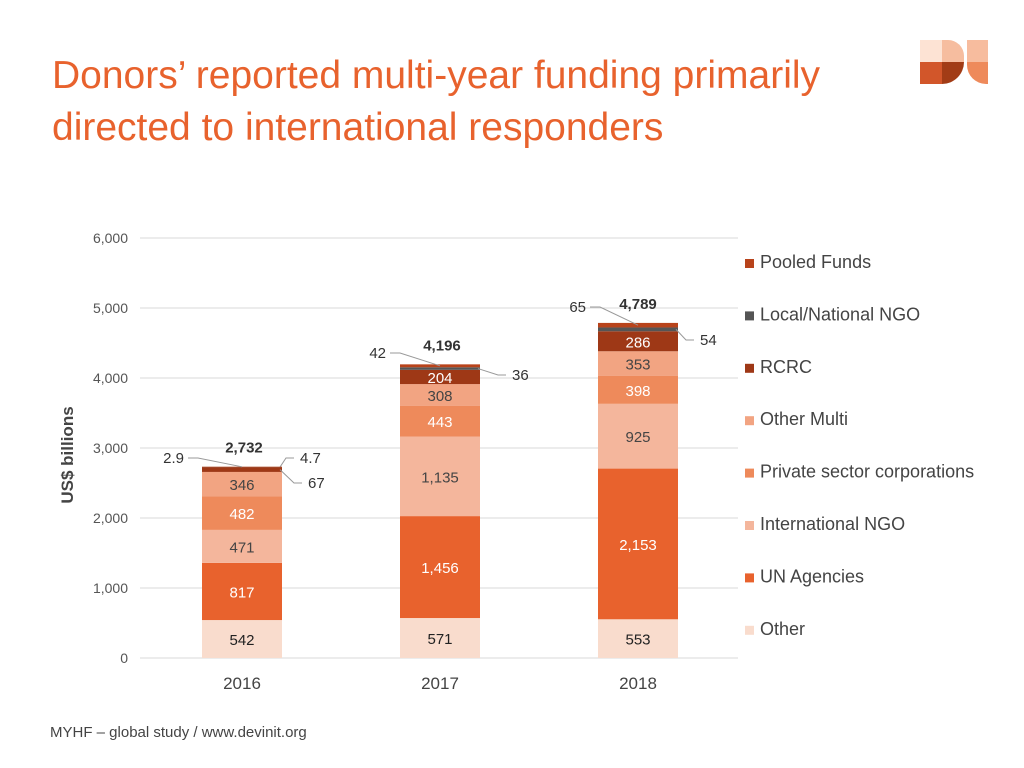 This screenshot has height=768, width=1024. I want to click on data-label: 353, so click(637, 365).